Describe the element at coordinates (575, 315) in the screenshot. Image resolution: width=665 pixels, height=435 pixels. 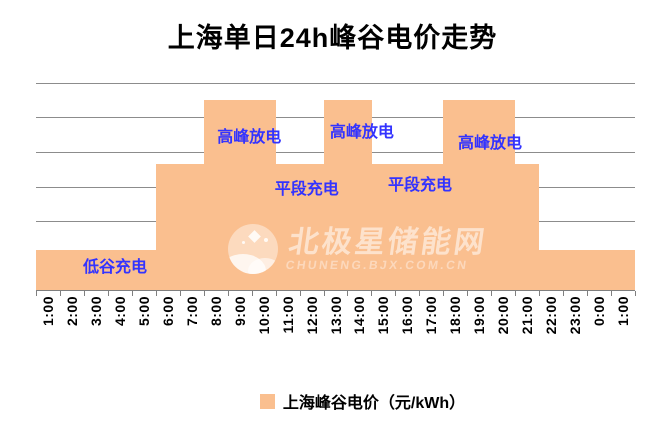
I see `x-axis-label: 23:00` at that location.